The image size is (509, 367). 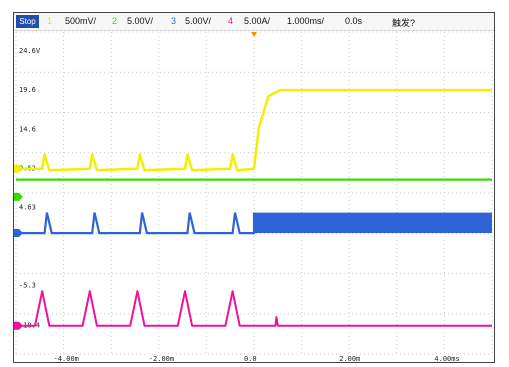 I want to click on y-axis-label: 14.6, so click(x=27, y=129).